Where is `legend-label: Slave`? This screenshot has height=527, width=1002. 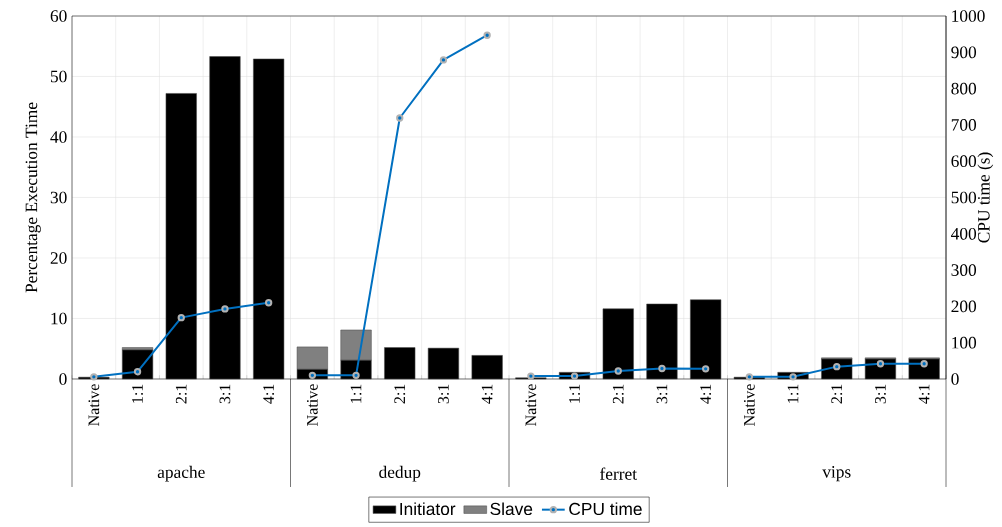 legend-label: Slave is located at coordinates (511, 509).